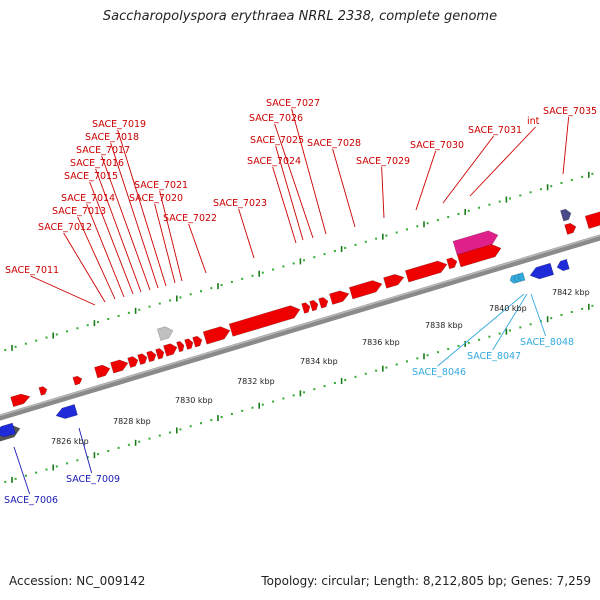  I want to click on other-feature-arrow, so click(566, 215).